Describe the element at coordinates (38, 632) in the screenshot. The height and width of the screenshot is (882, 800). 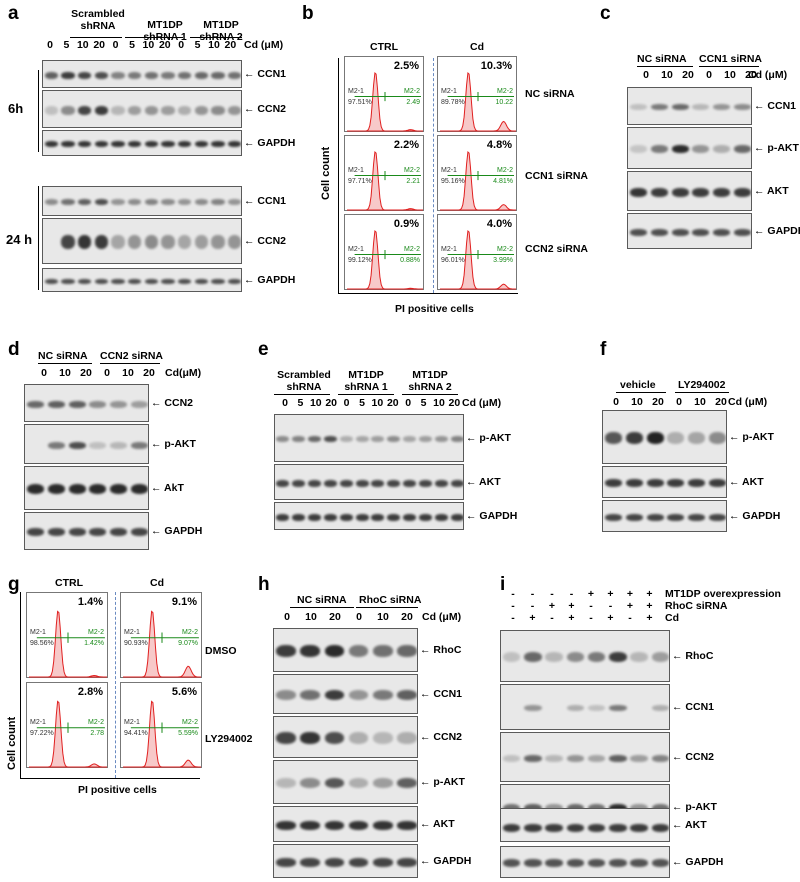
I see `panel-g-gate-m1: M2-1` at that location.